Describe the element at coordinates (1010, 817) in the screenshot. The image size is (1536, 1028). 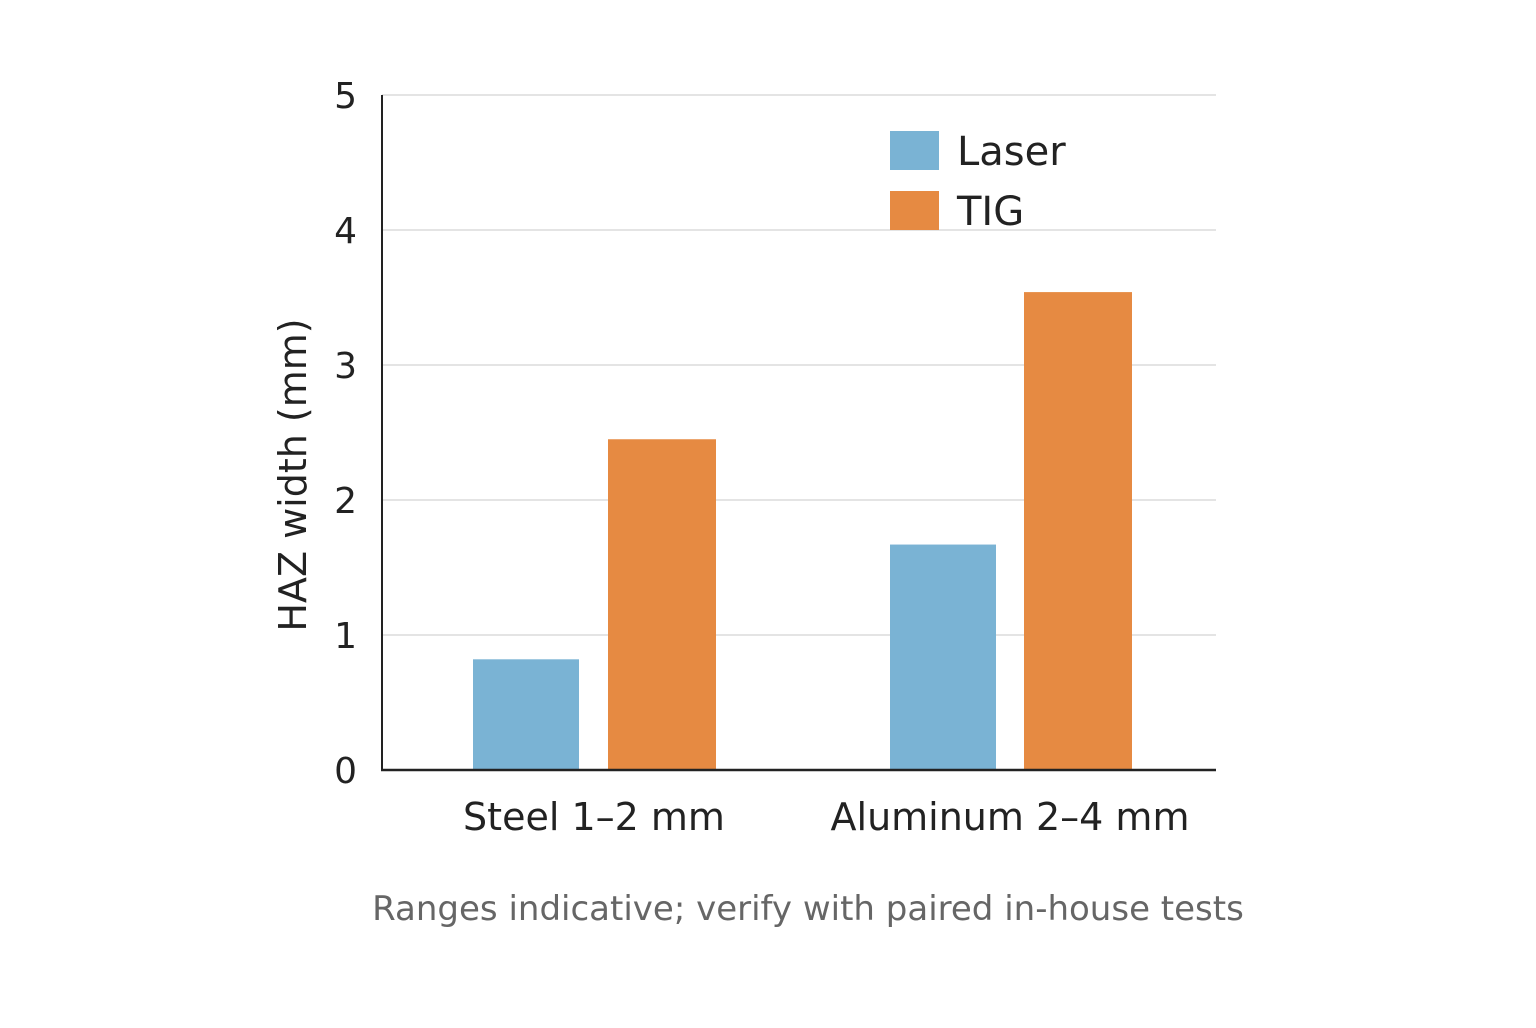
I see `category-label-1: Aluminum 2–4 mm` at that location.